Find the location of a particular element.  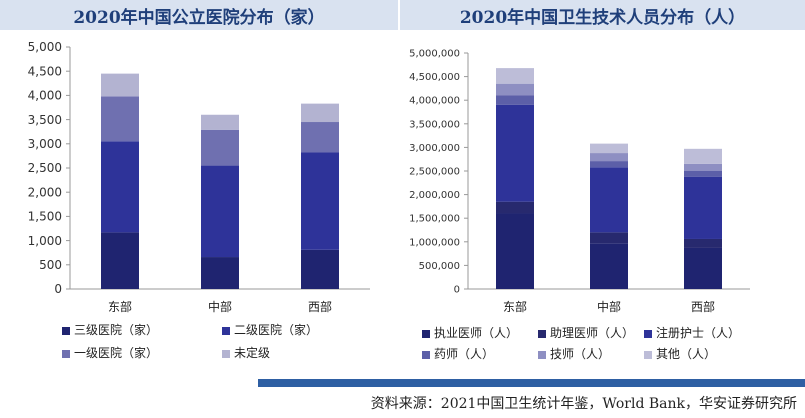

legend-label: 药师（人） is located at coordinates (464, 354).